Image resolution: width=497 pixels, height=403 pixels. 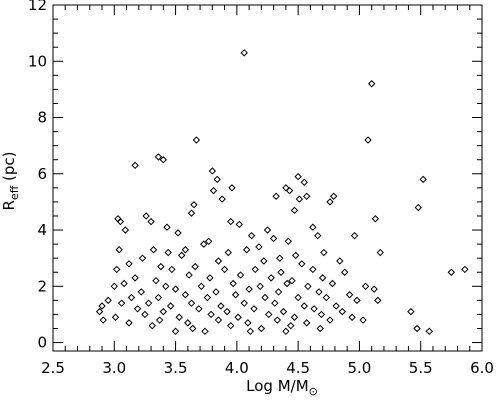 I want to click on x-axis-title-main: Log M/M, so click(x=277, y=386).